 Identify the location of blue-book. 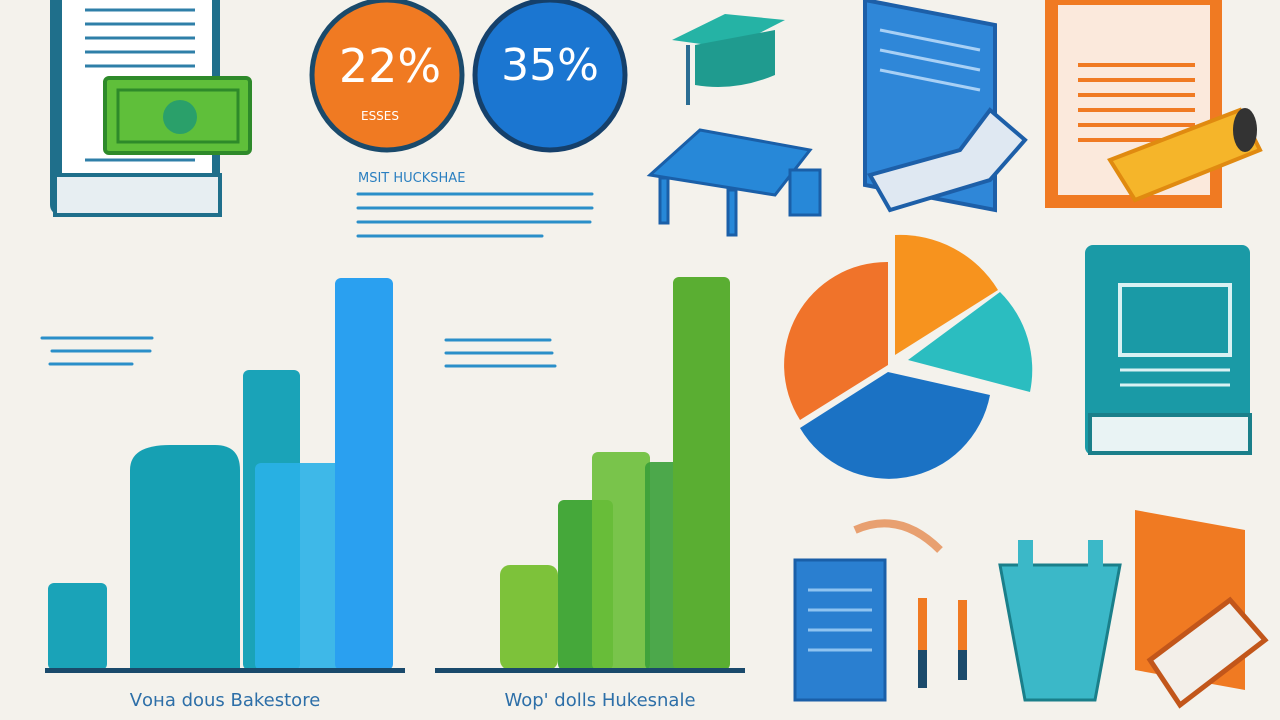
(945, 106).